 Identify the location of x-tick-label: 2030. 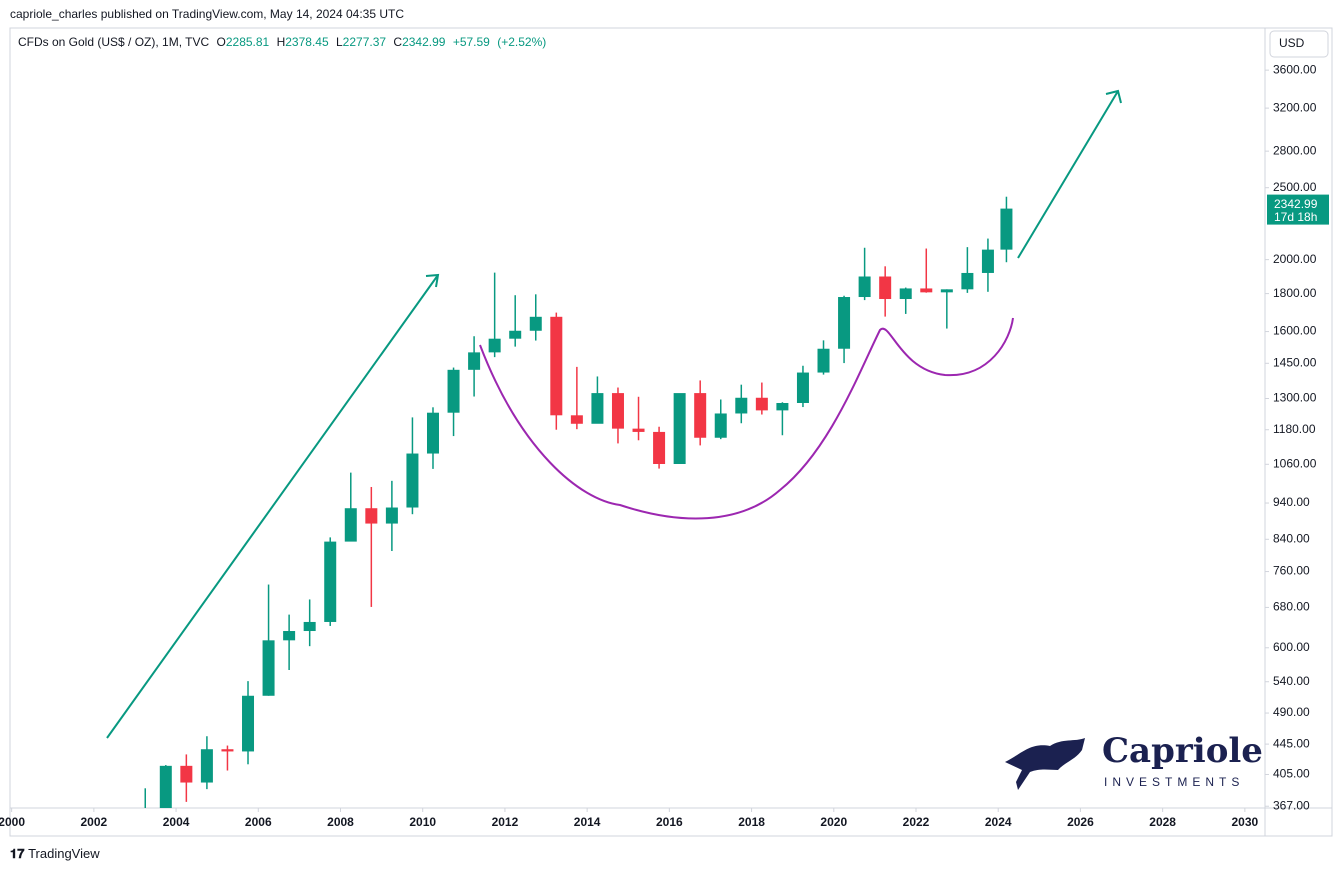
(1245, 822).